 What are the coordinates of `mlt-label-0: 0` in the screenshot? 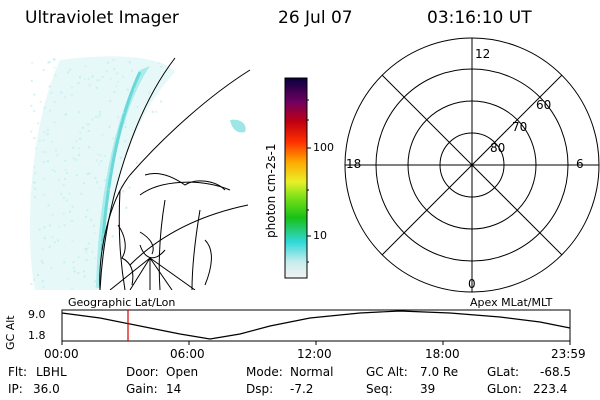 It's located at (472, 284).